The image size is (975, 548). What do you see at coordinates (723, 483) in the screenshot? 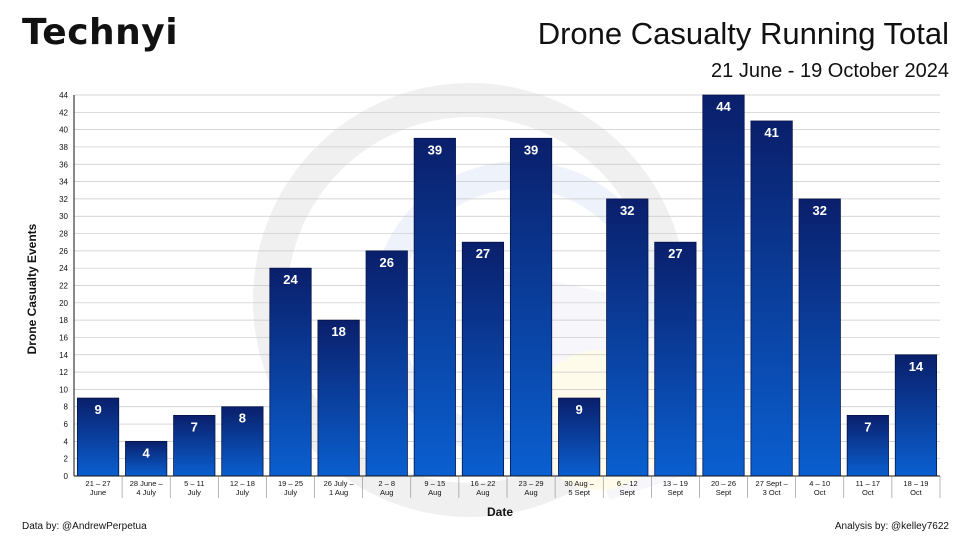
I see `x-tick-label: 20 – 26` at bounding box center [723, 483].